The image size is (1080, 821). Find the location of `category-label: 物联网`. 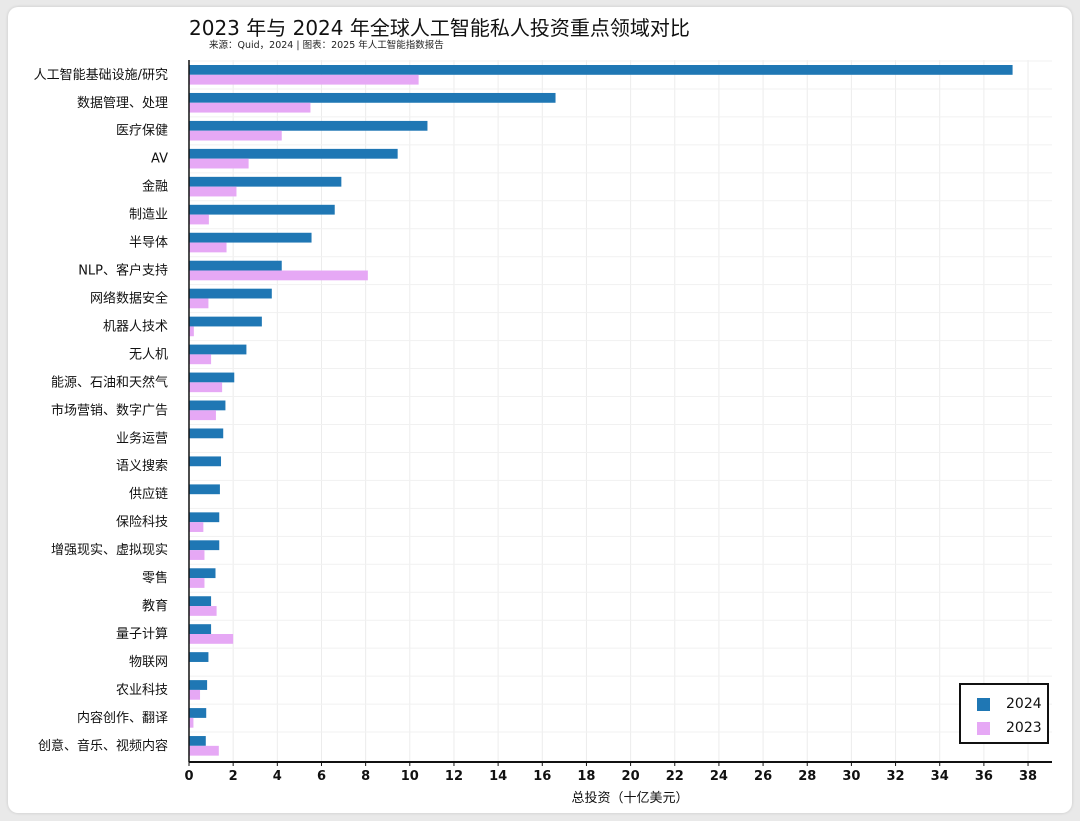

category-label: 物联网 is located at coordinates (148, 662).